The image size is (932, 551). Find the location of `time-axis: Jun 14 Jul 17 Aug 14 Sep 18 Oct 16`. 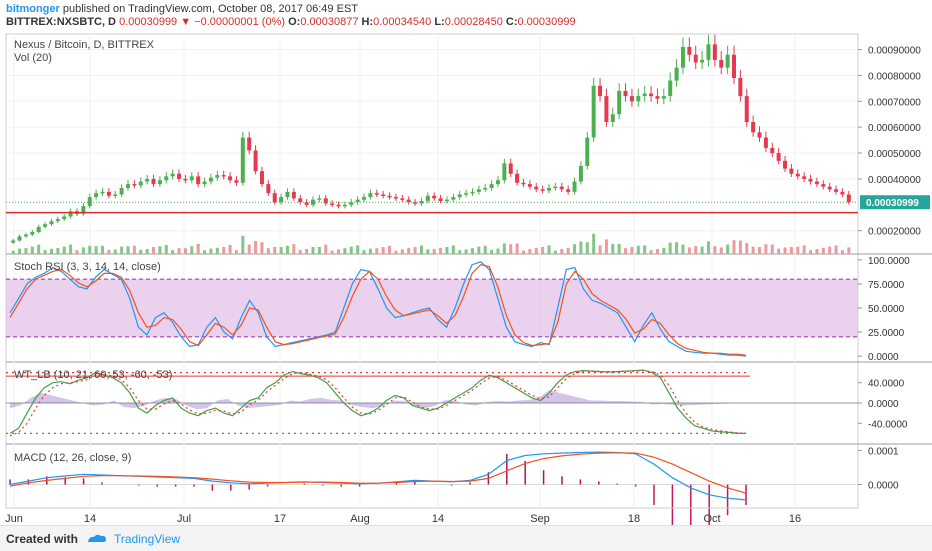

time-axis: Jun 14 Jul 17 Aug 14 Sep 18 Oct 16 is located at coordinates (431, 516).